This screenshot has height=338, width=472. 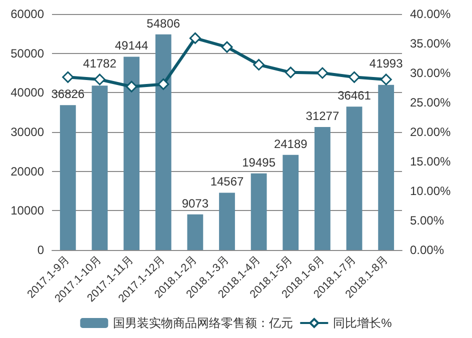 What do you see at coordinates (27, 53) in the screenshot?
I see `y-tick-label: 50000` at bounding box center [27, 53].